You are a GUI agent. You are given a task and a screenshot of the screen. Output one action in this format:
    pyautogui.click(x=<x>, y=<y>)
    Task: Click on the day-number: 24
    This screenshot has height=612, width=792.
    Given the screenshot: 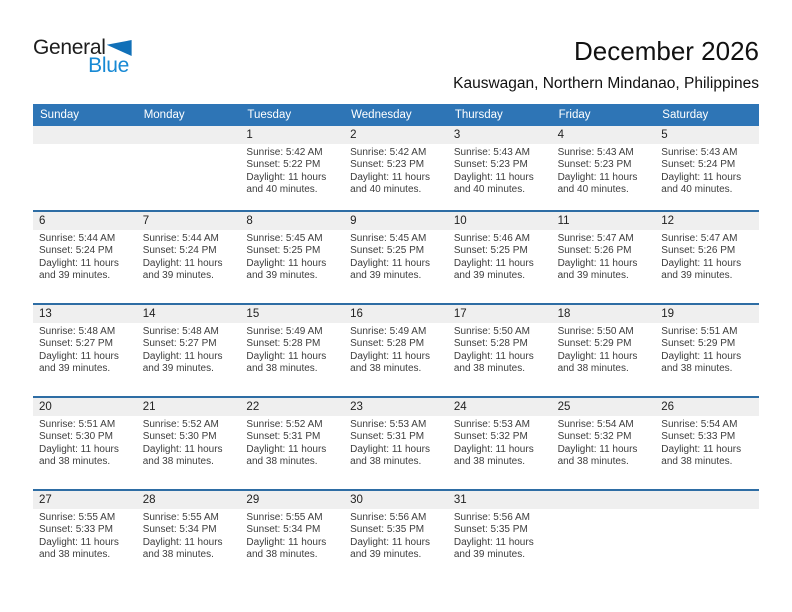 What is the action you would take?
    pyautogui.click(x=460, y=407)
    